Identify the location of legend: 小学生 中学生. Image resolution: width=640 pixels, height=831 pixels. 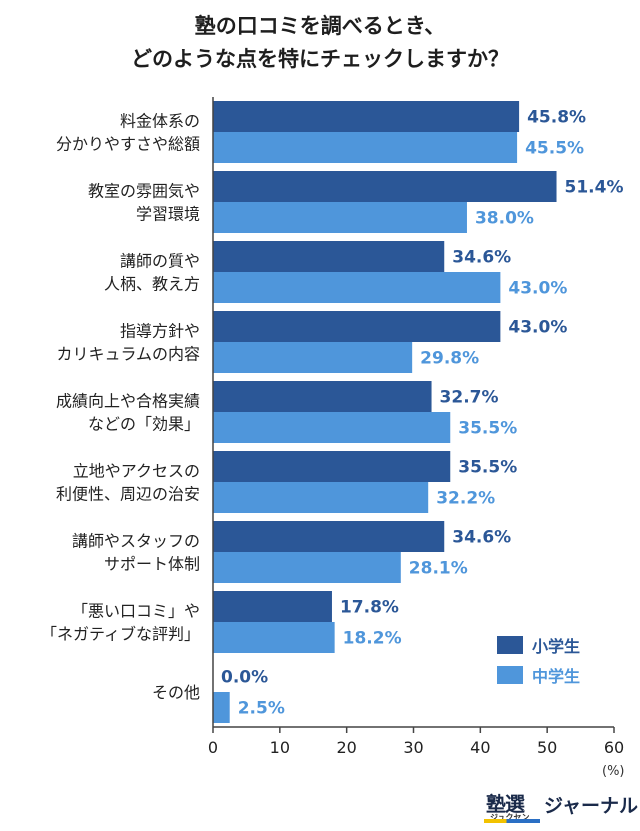
(538, 660).